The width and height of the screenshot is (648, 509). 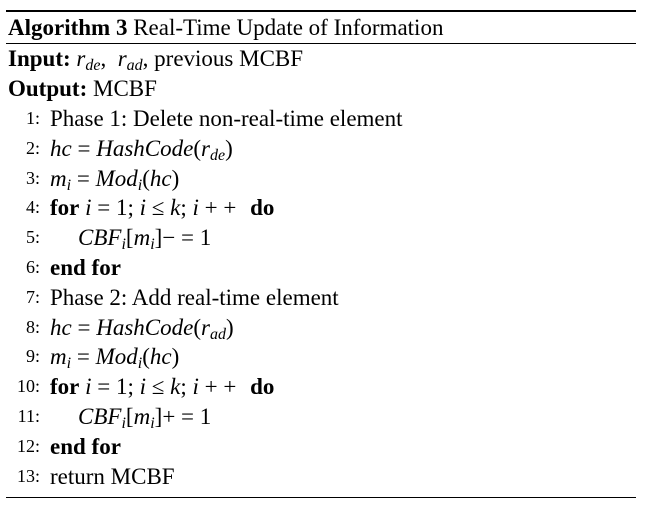 What do you see at coordinates (39, 58) in the screenshot?
I see `input-label: Input:` at bounding box center [39, 58].